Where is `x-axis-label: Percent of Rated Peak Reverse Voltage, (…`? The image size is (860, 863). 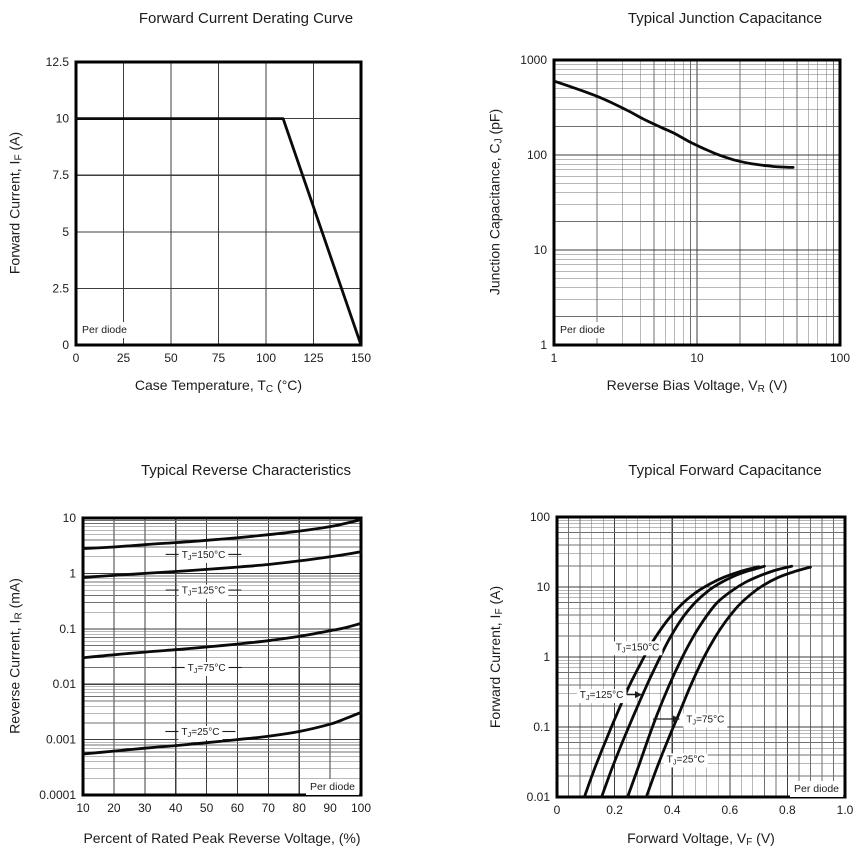 x-axis-label: Percent of Rated Peak Reverse Voltage, (… is located at coordinates (222, 839).